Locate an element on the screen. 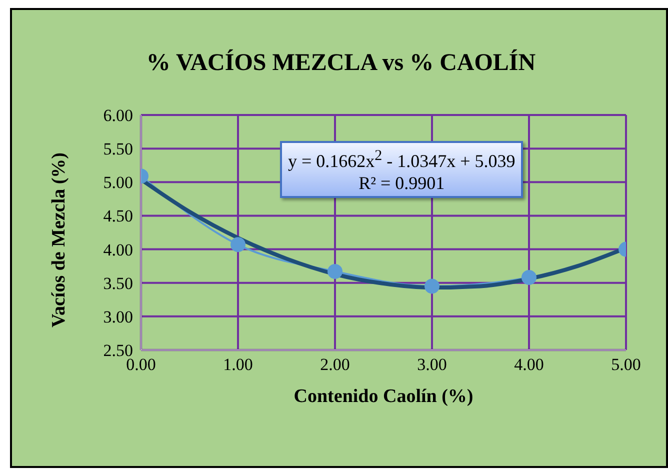  equation-box: y = 0.1662x$^{2}$ - 1.0347x + 5.039 R² = 0.9901 is located at coordinates (402, 169).